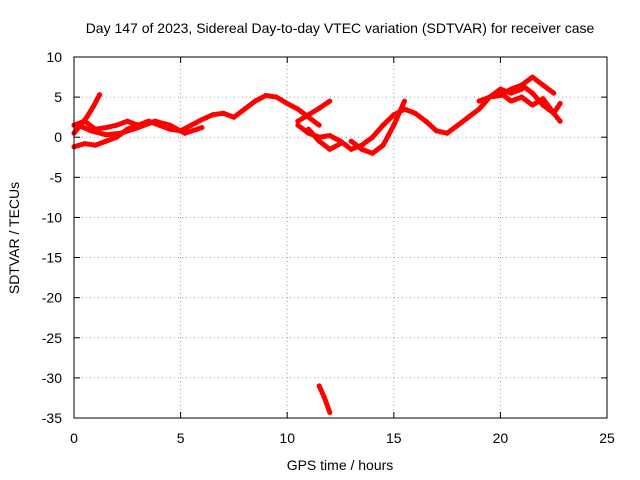 The image size is (640, 480). I want to click on y-tick-label: 10, so click(54, 57).